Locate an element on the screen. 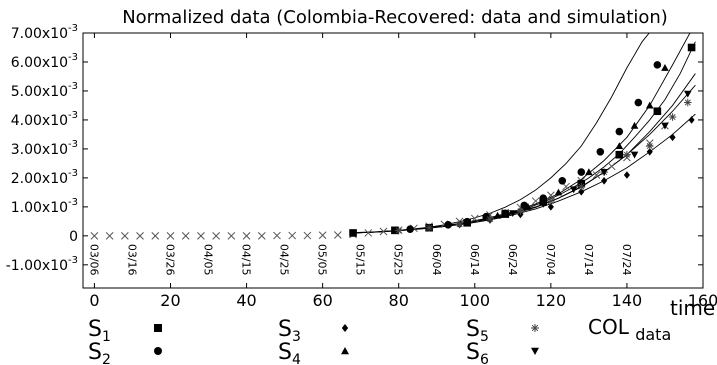 The height and width of the screenshot is (365, 717). y-tick-label: 5.00x10⁻³ is located at coordinates (44, 90).